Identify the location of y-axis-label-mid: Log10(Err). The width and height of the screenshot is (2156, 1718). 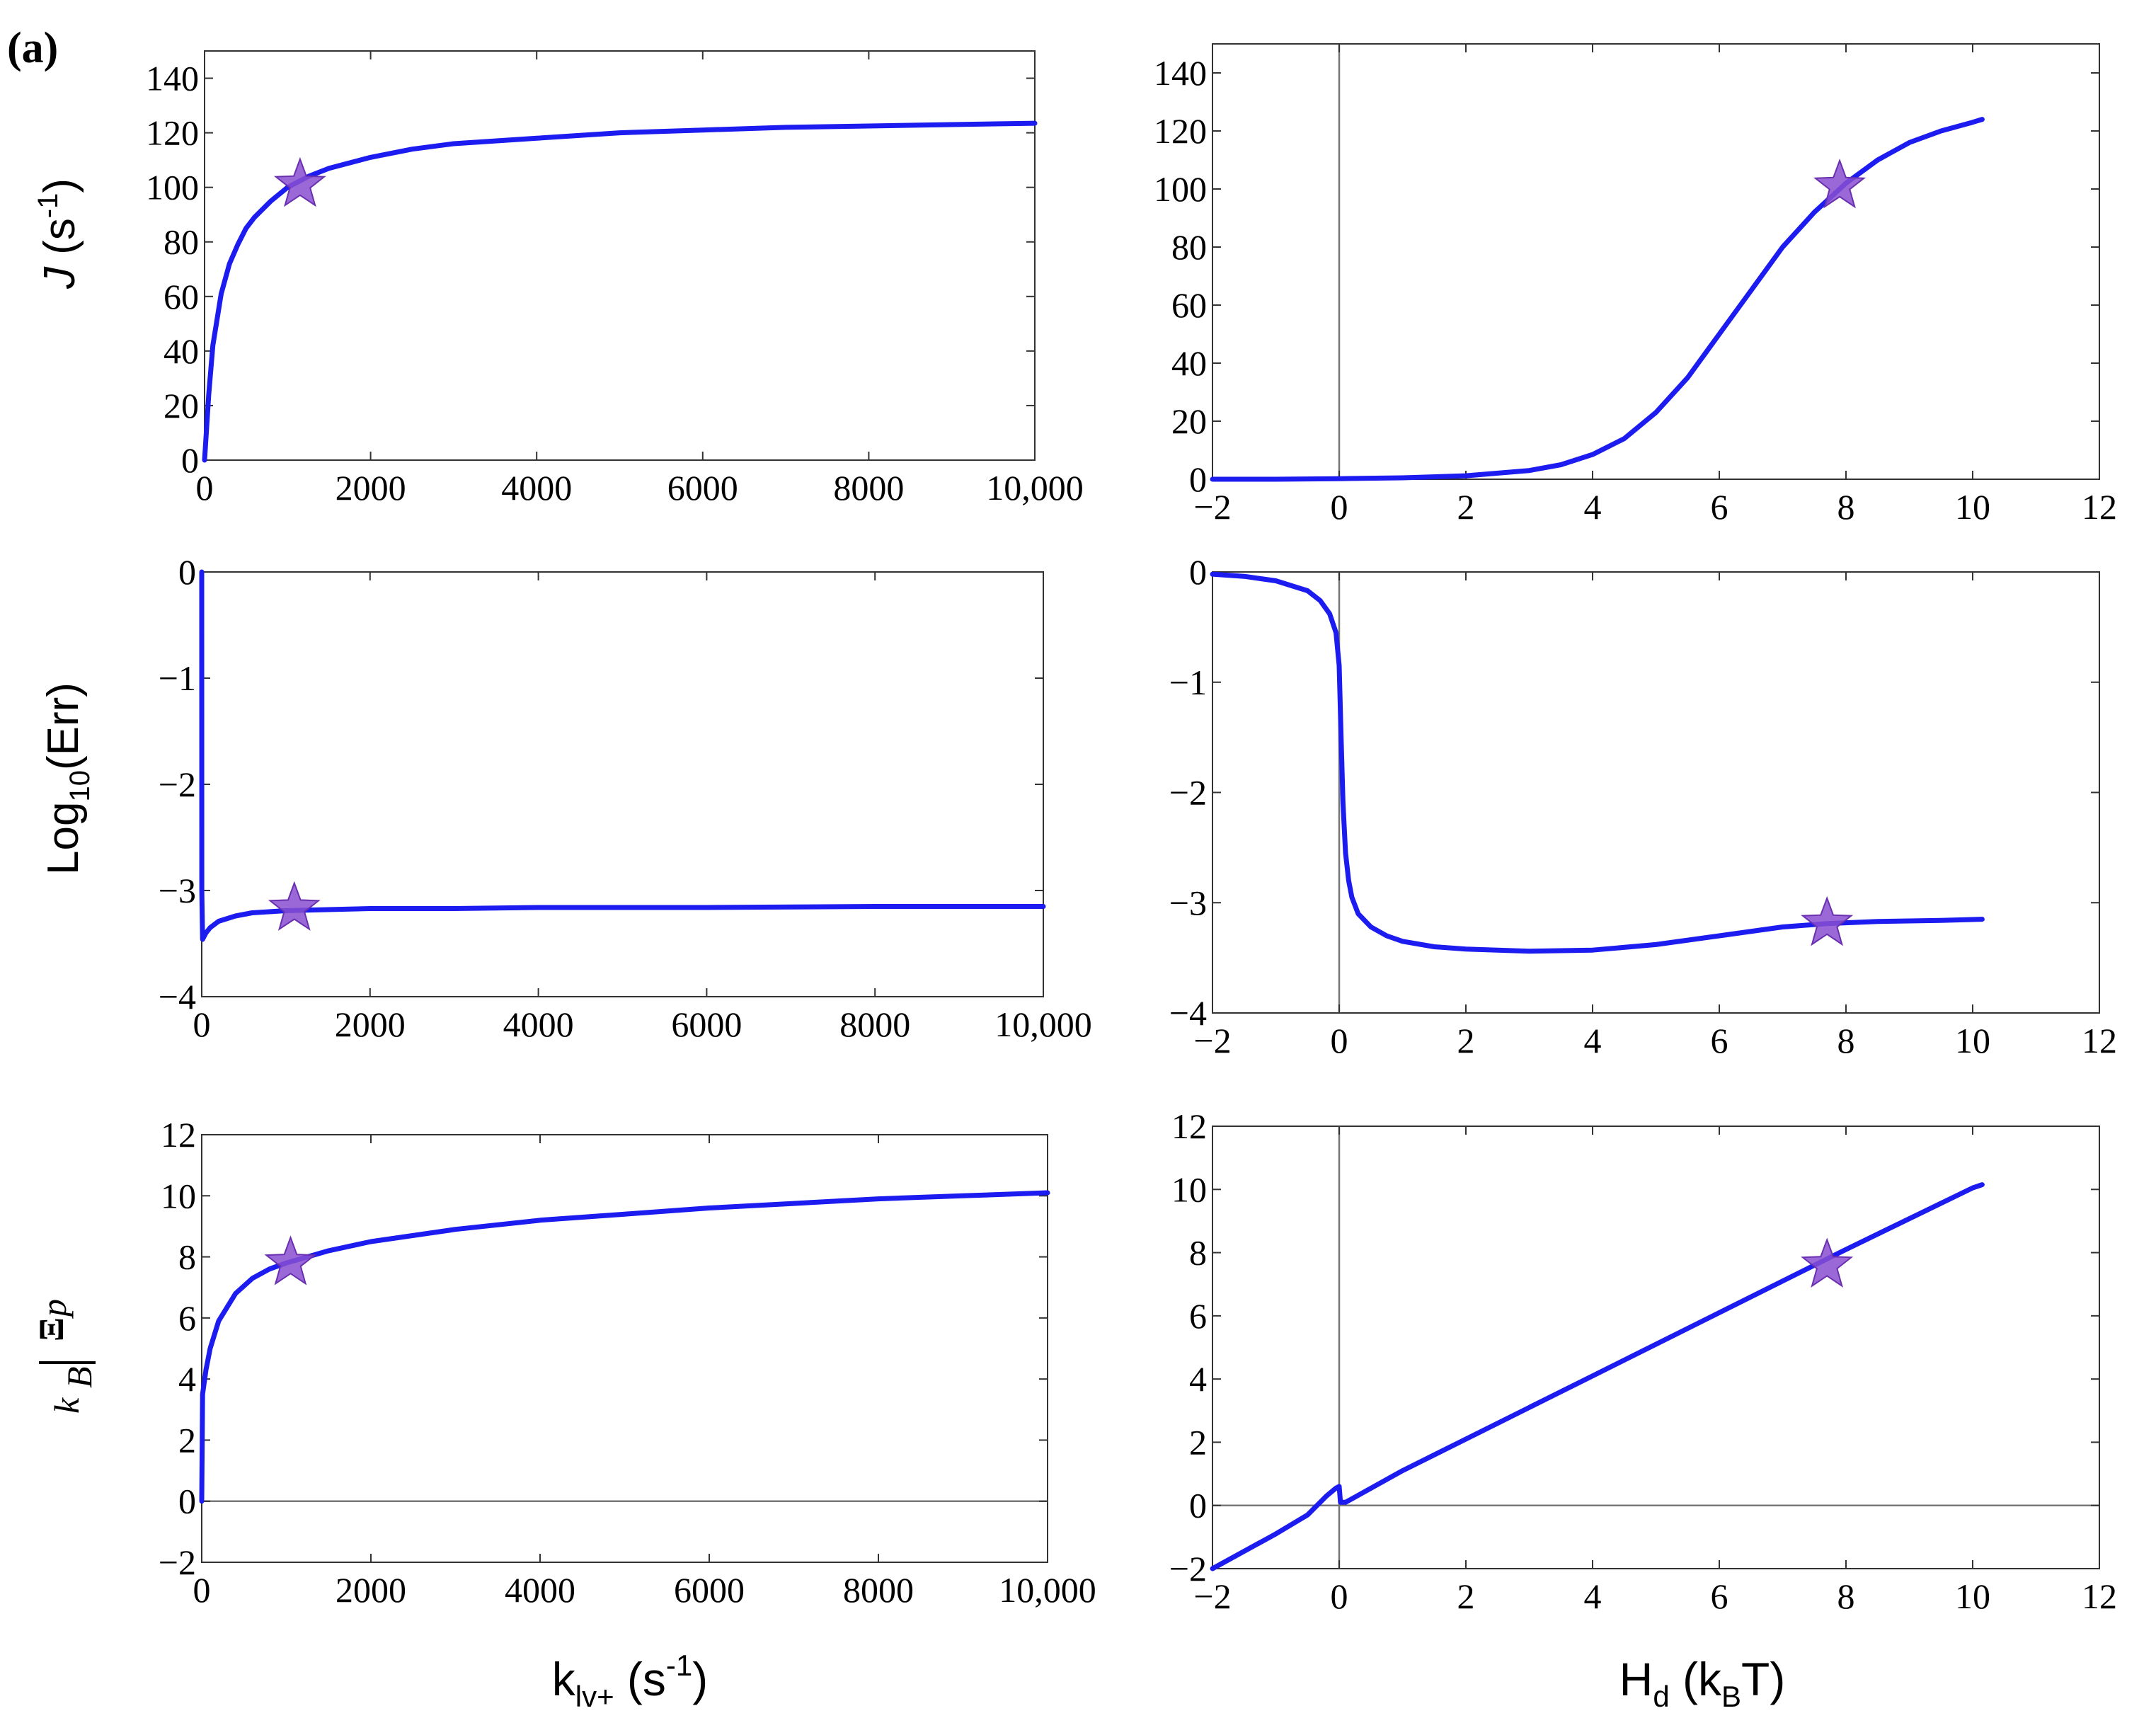
(67, 778).